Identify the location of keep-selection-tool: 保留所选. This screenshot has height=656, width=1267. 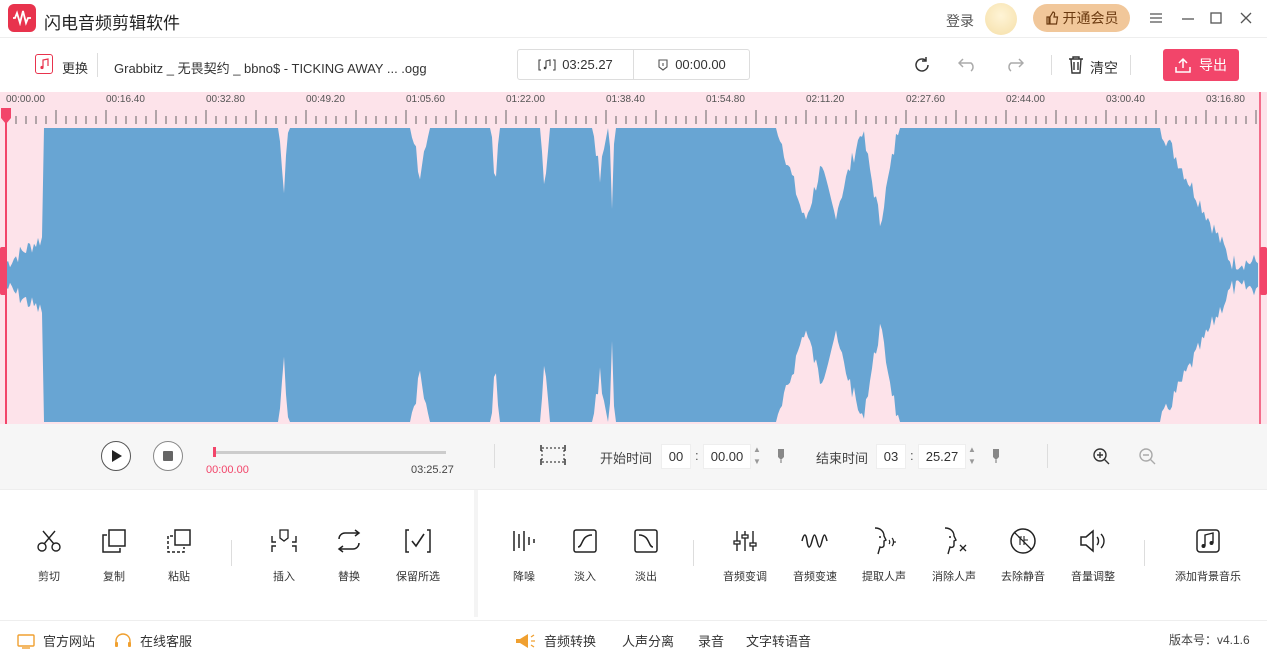
(418, 555).